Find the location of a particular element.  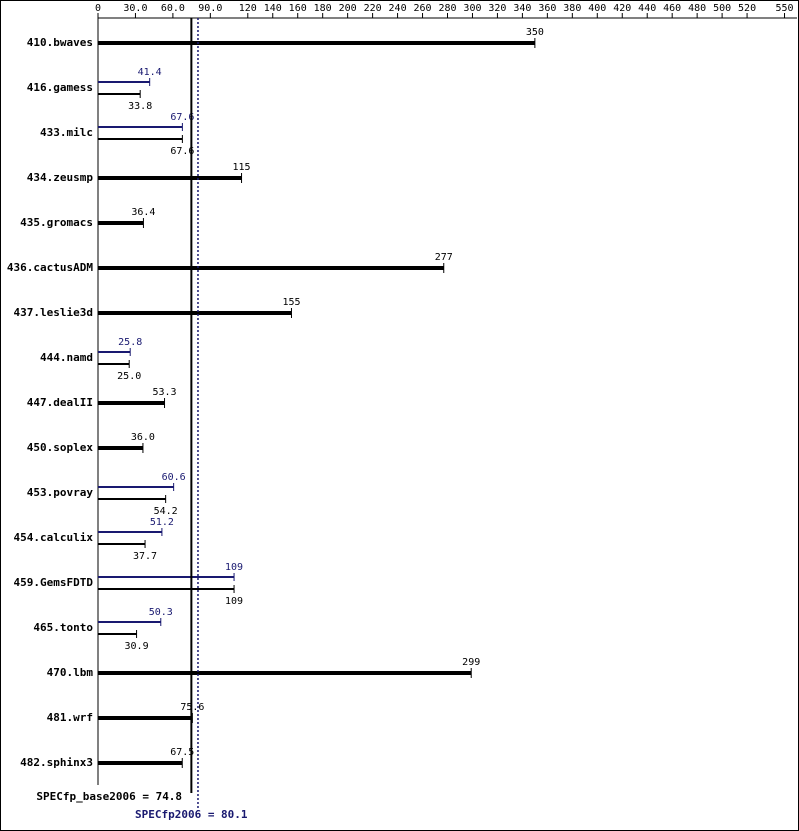

summary-label: SPECfp_base2006 = 74.8 is located at coordinates (109, 796).